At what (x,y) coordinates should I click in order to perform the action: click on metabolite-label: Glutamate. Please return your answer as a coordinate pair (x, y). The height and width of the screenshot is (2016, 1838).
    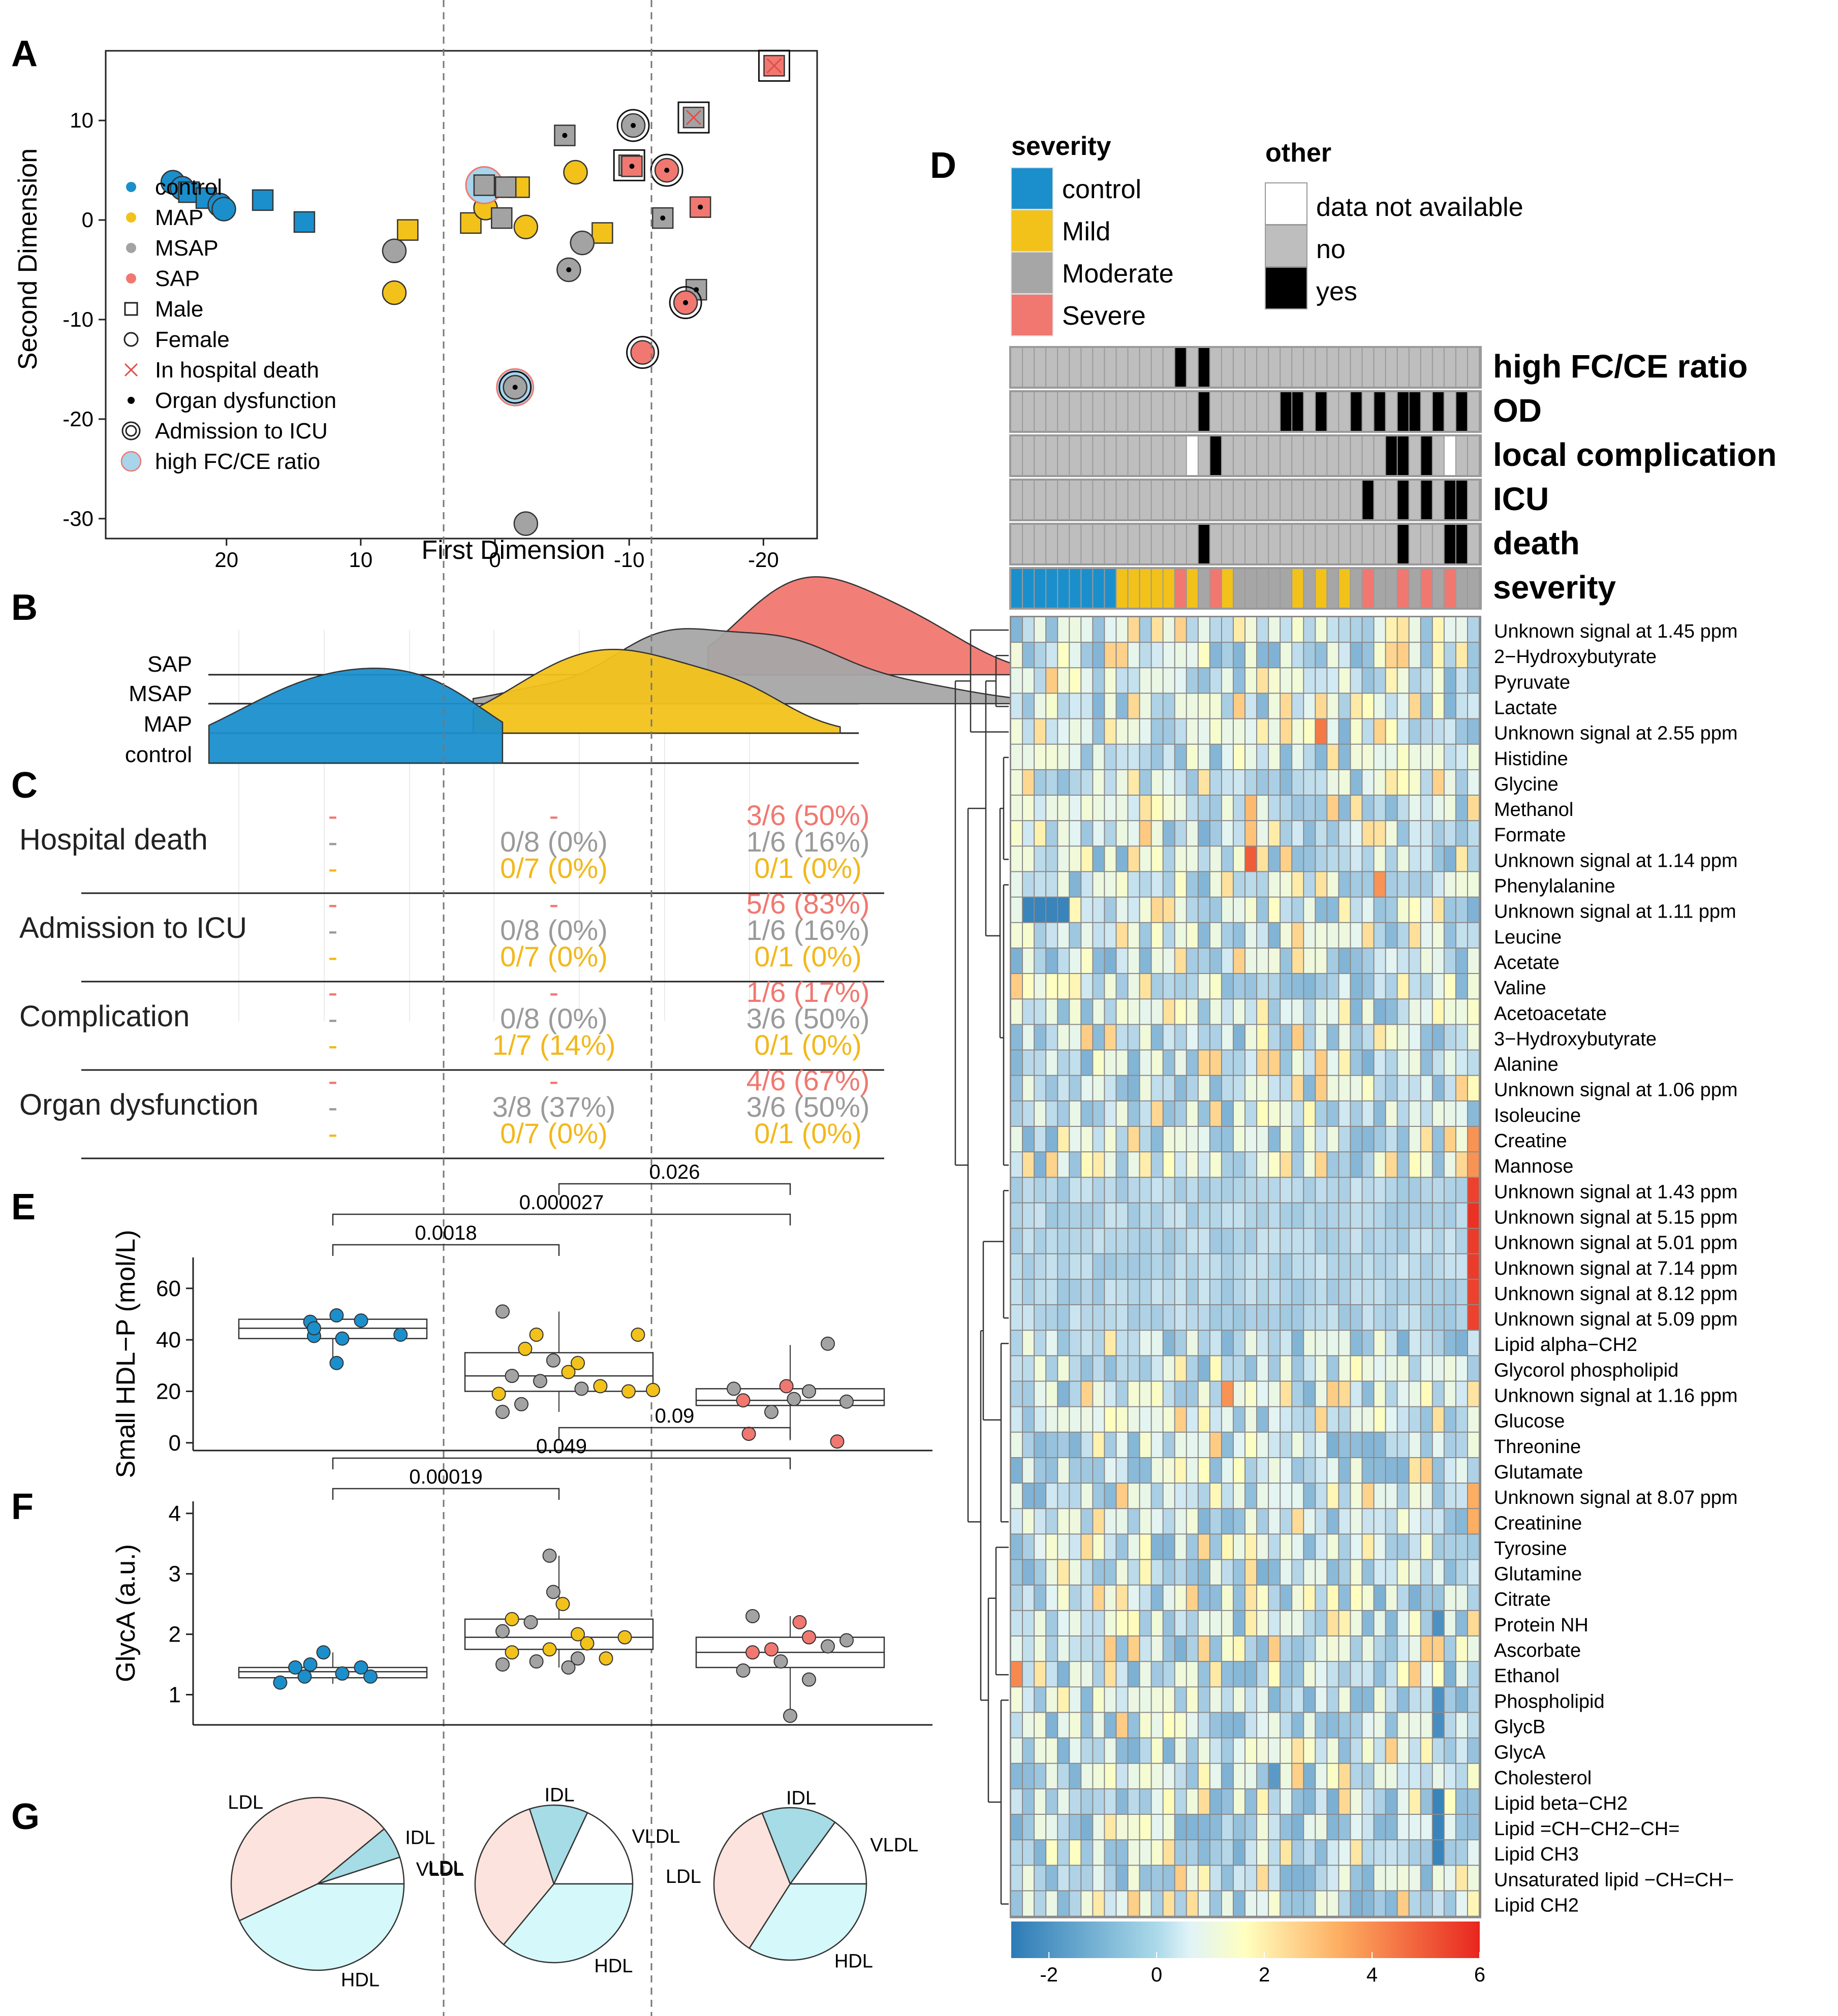
    Looking at the image, I should click on (1539, 1472).